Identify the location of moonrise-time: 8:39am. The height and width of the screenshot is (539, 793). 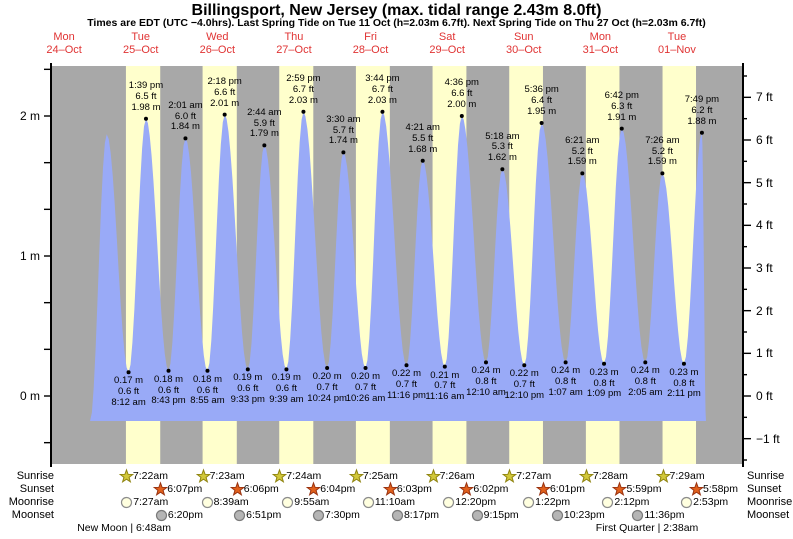
(231, 502).